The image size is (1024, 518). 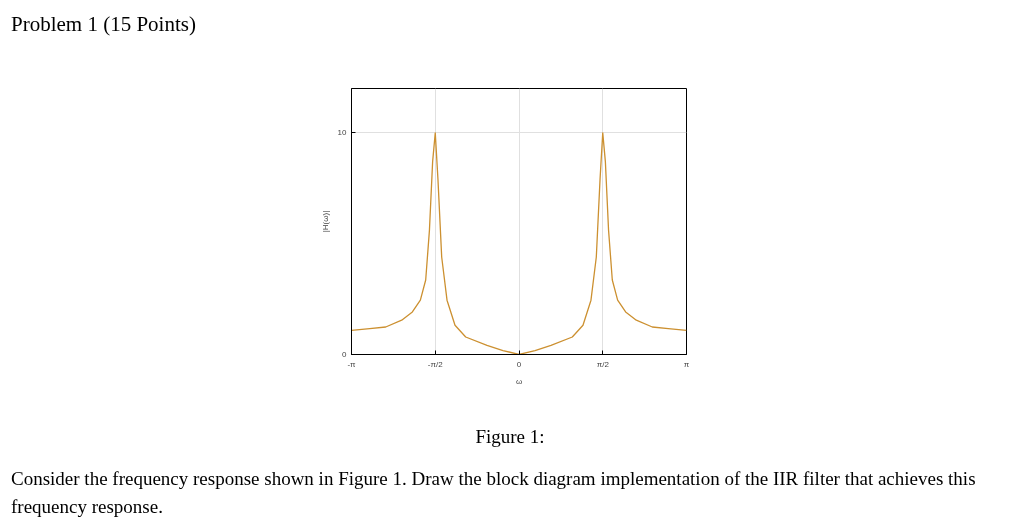 I want to click on text: Consider the frequency response shown in Figure 1. Draw the block diagram implementation of the IIR filter that achieves this frequency response., so click(x=494, y=492).